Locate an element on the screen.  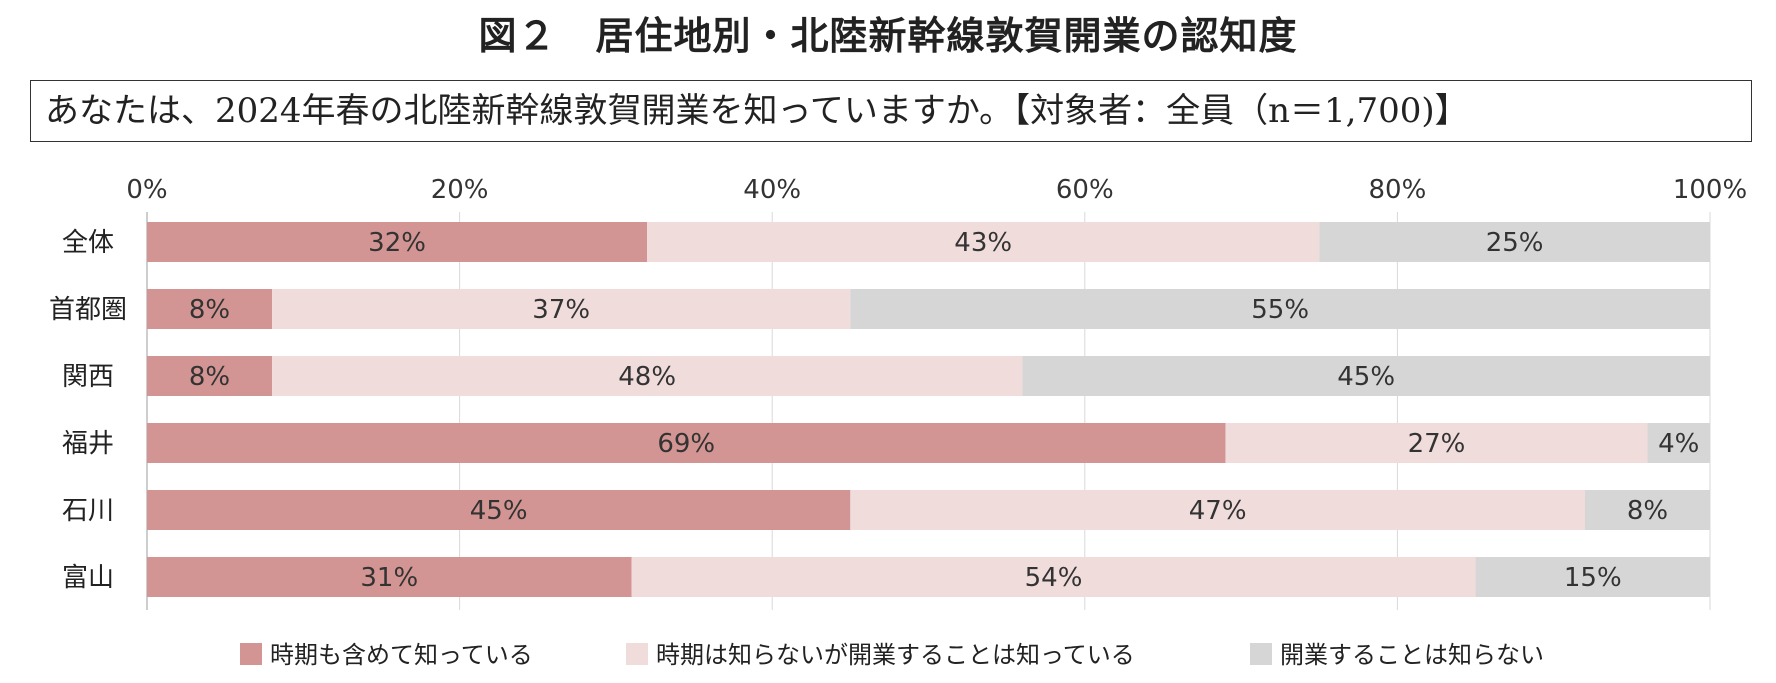
x-tick-label: 20% is located at coordinates (460, 190).